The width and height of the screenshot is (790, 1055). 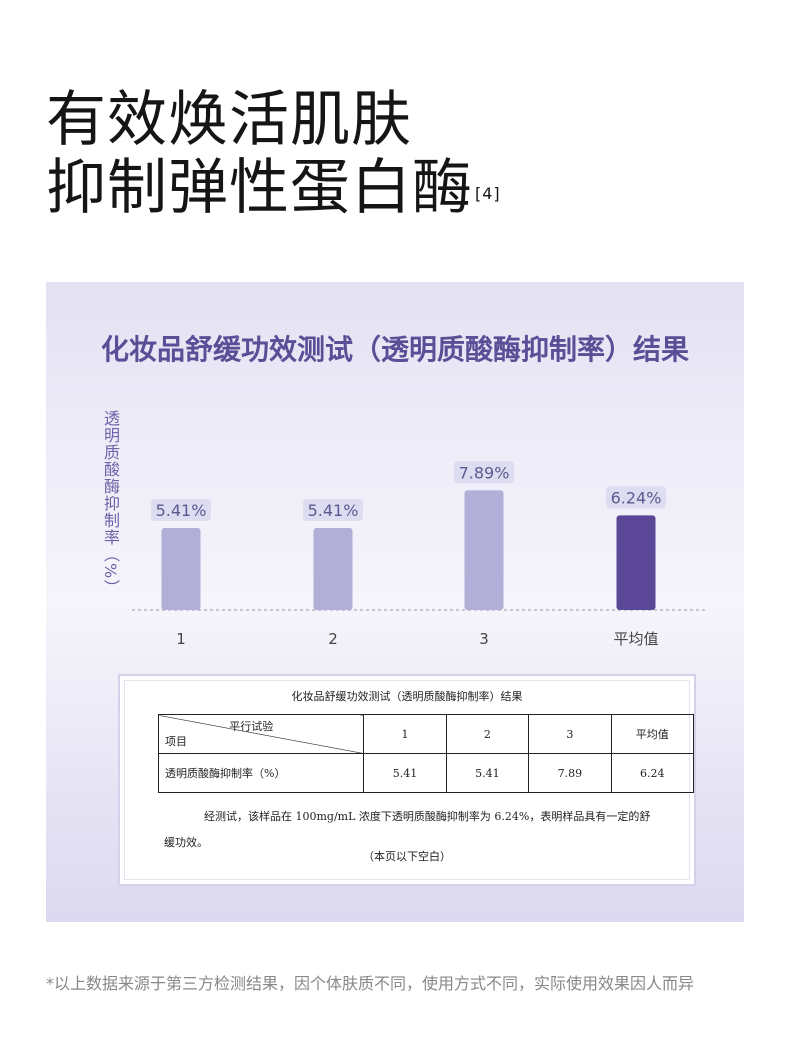 I want to click on data-label-3: 7.89%, so click(x=484, y=472).